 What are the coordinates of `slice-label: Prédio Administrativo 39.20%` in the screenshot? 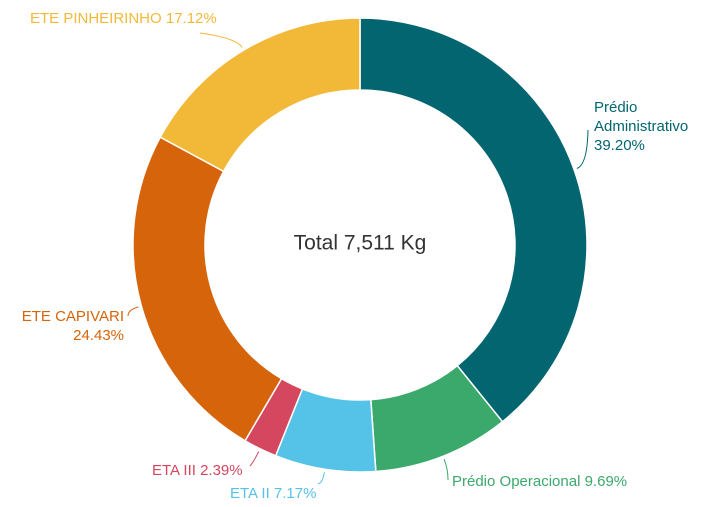 It's located at (650, 126).